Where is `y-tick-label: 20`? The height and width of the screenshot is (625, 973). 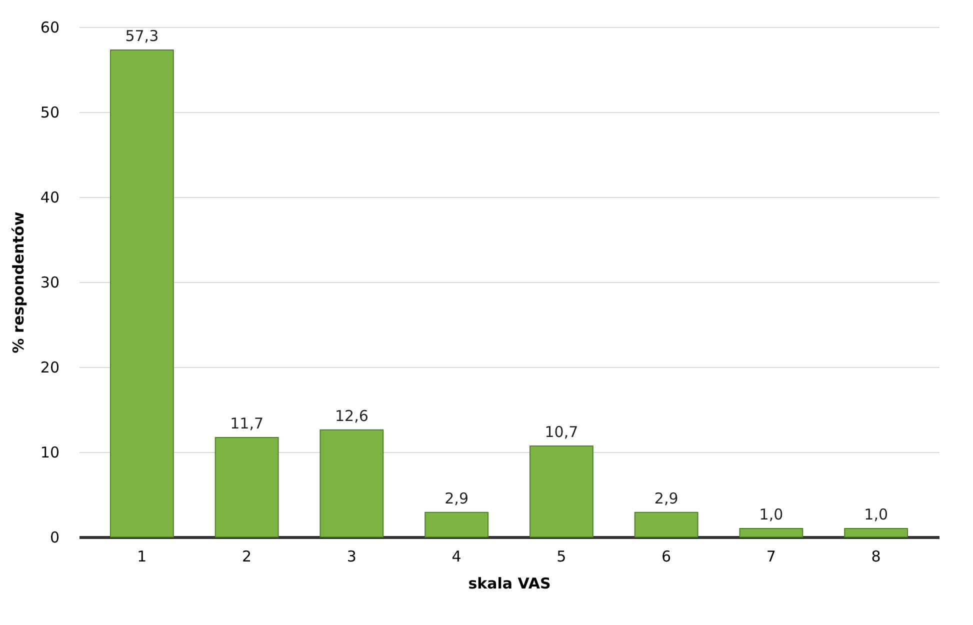
y-tick-label: 20 is located at coordinates (50, 367).